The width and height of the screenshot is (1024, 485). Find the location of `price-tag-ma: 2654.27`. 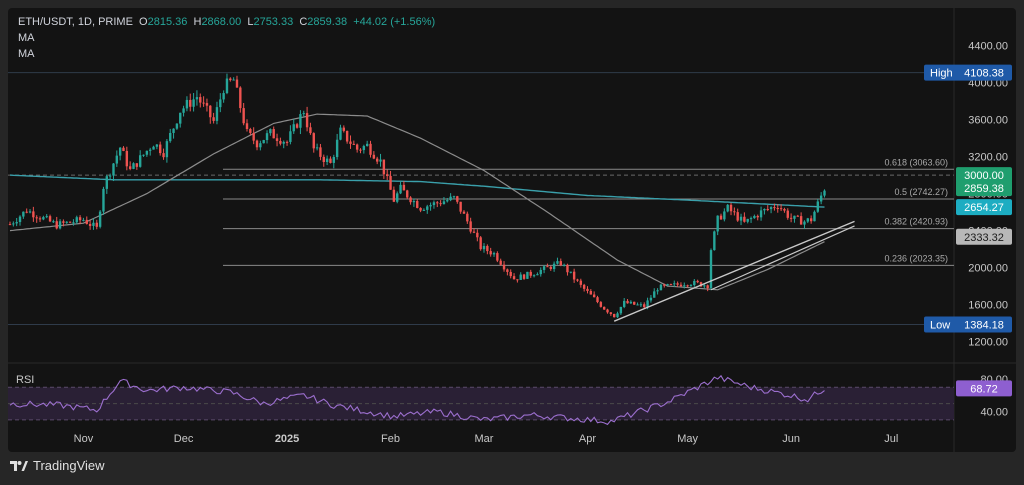

price-tag-ma: 2654.27 is located at coordinates (984, 207).